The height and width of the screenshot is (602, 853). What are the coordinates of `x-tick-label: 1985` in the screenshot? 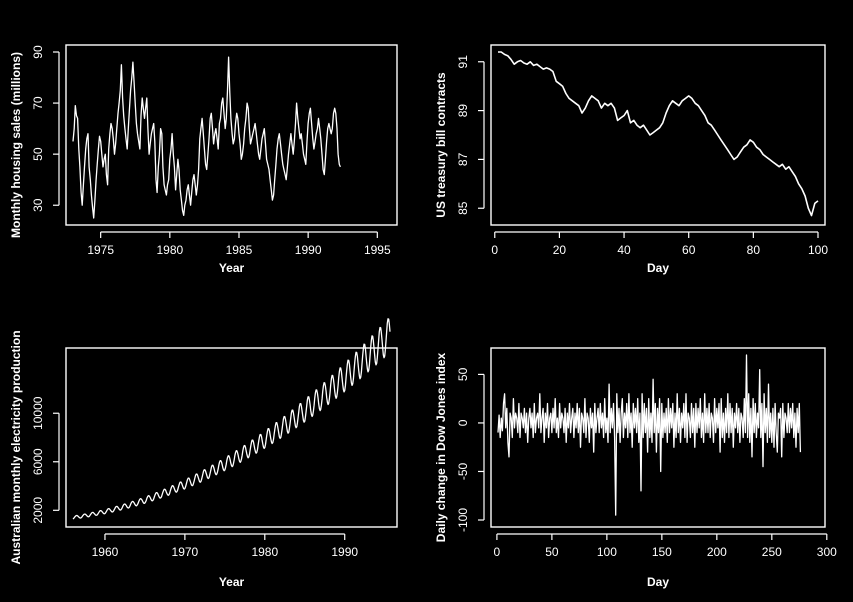 It's located at (239, 250).